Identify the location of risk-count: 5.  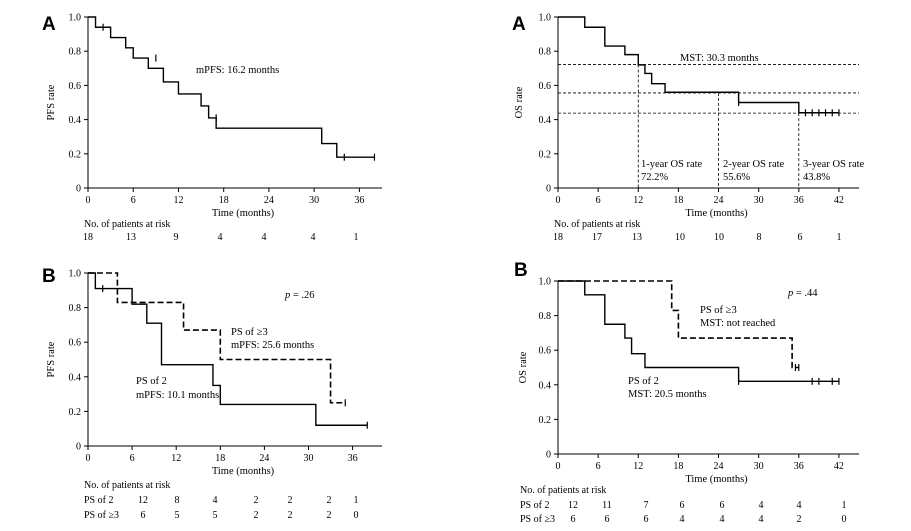
(177, 515).